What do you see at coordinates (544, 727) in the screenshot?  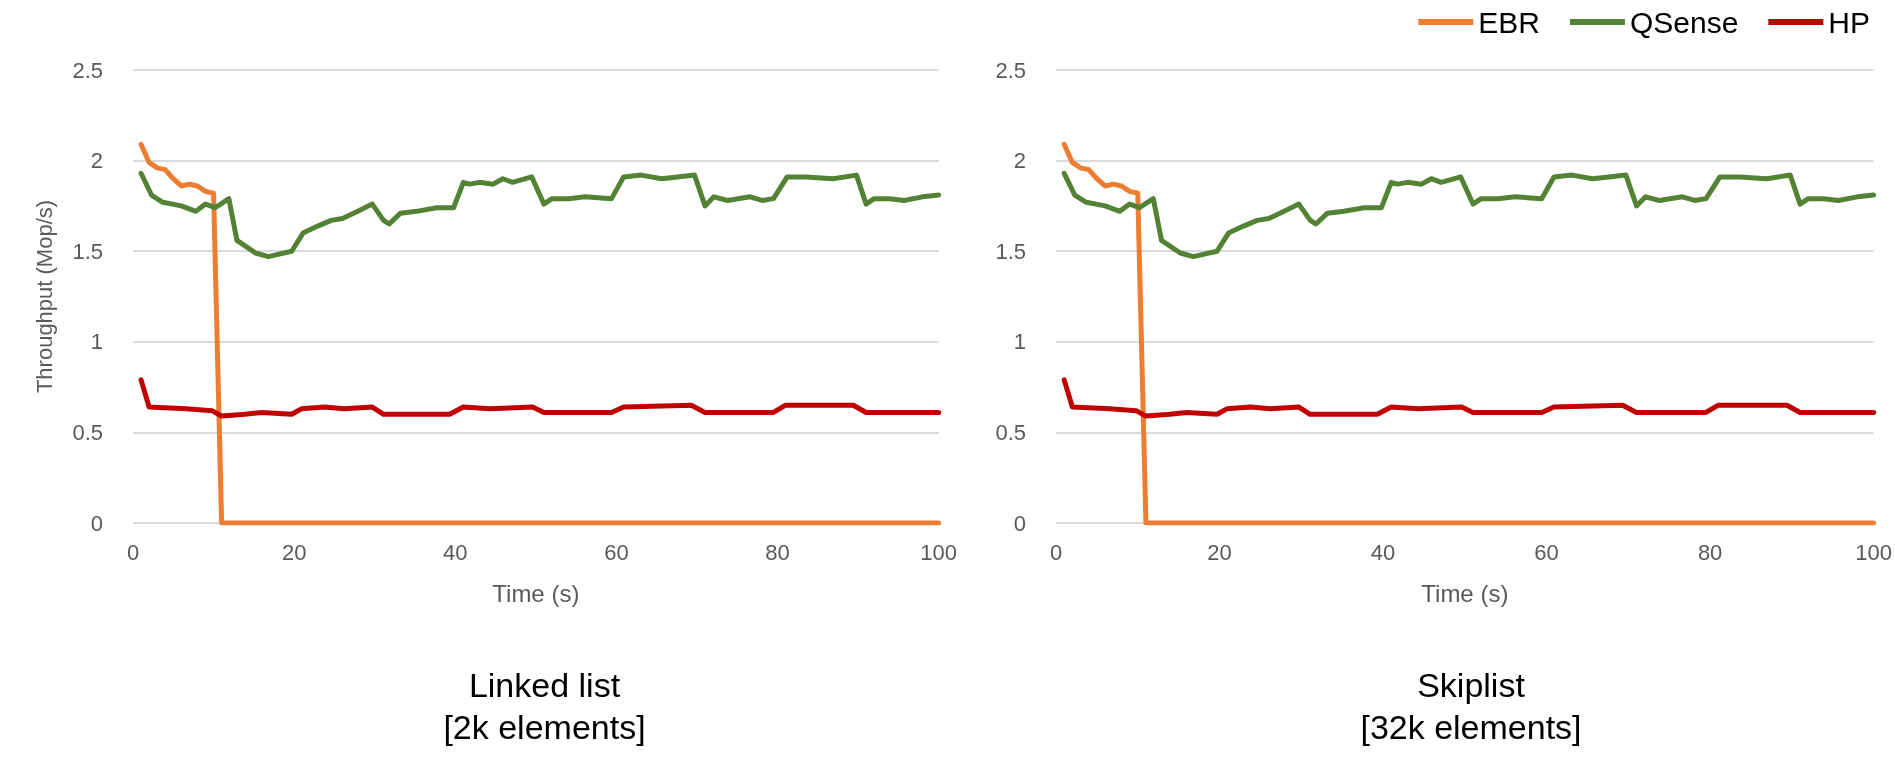 I see `text: [2k elements]` at bounding box center [544, 727].